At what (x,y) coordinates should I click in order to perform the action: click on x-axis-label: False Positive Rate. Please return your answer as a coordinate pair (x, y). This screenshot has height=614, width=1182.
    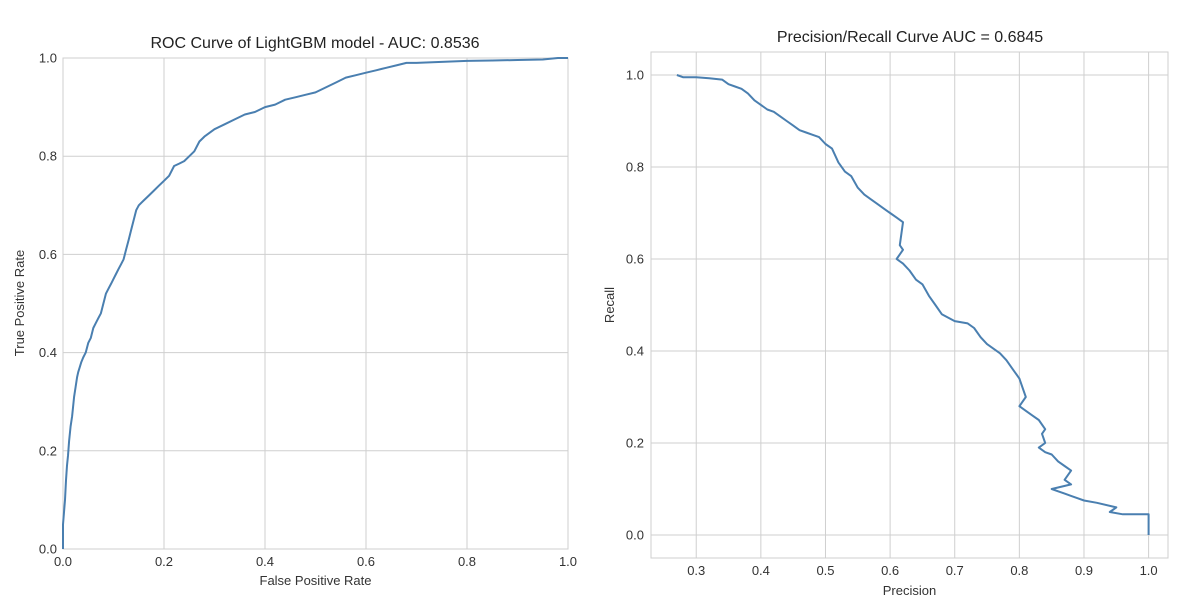
    Looking at the image, I should click on (316, 580).